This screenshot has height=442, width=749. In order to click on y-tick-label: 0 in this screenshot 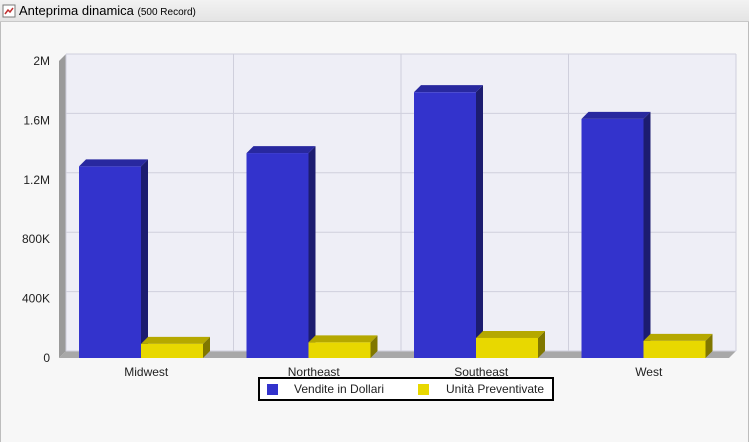, I will do `click(46, 358)`.